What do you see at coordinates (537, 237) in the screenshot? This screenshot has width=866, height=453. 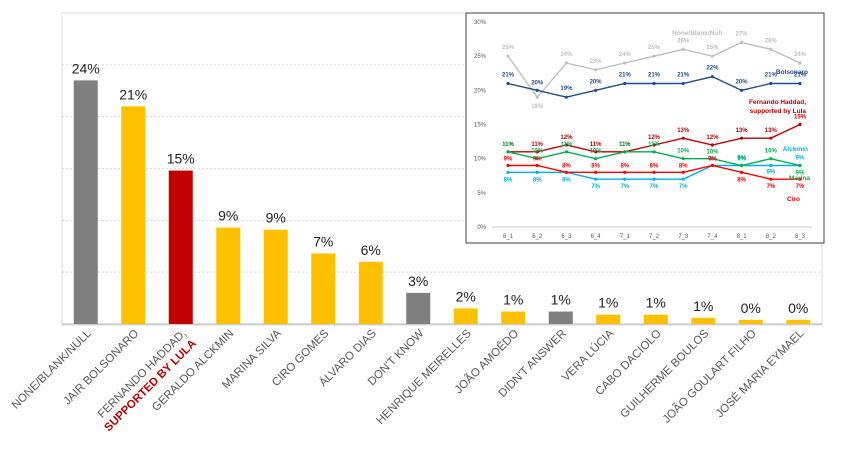 I see `inset-x-tick: 6_2` at bounding box center [537, 237].